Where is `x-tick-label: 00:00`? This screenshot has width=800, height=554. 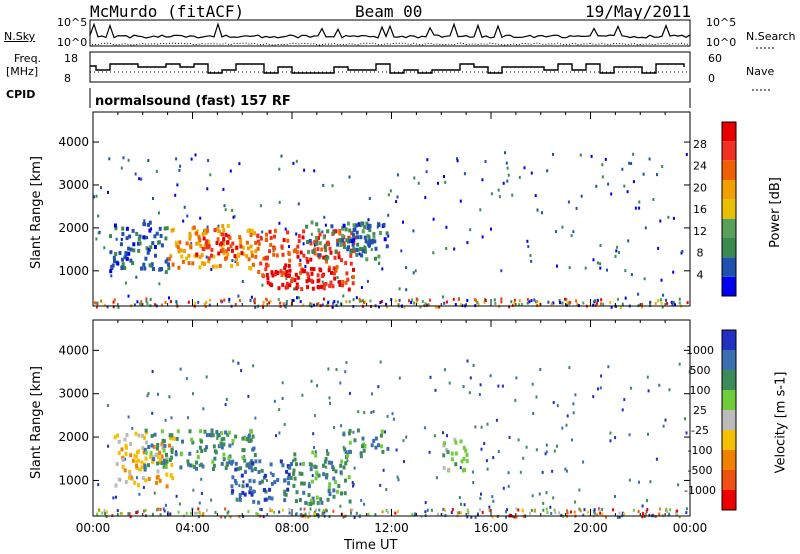 x-tick-label: 00:00 is located at coordinates (690, 528).